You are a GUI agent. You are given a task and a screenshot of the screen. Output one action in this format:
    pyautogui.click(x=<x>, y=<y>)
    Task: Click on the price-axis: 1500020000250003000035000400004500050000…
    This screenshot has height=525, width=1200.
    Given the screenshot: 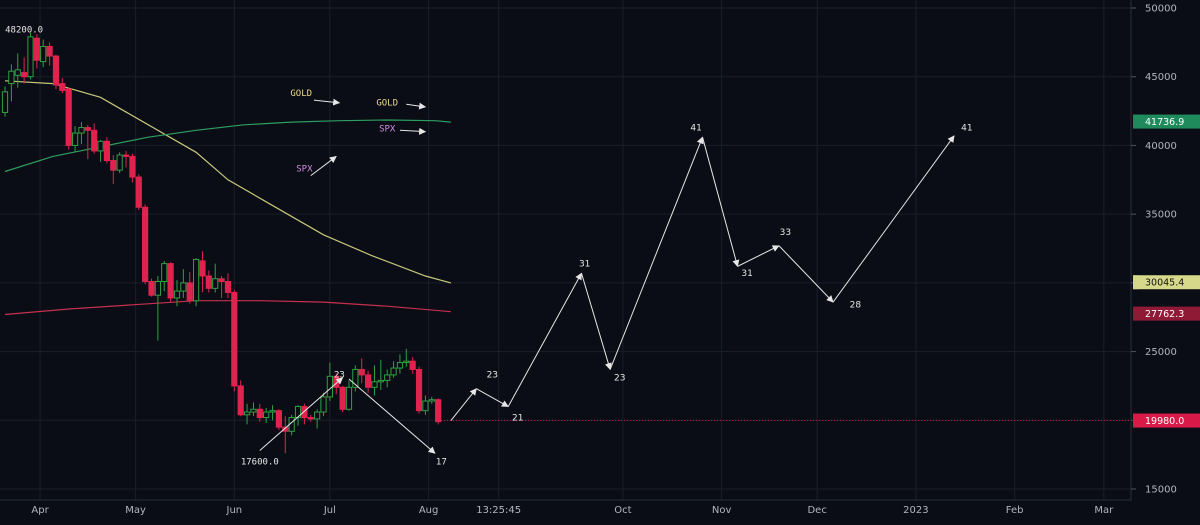 What is the action you would take?
    pyautogui.click(x=1165, y=250)
    